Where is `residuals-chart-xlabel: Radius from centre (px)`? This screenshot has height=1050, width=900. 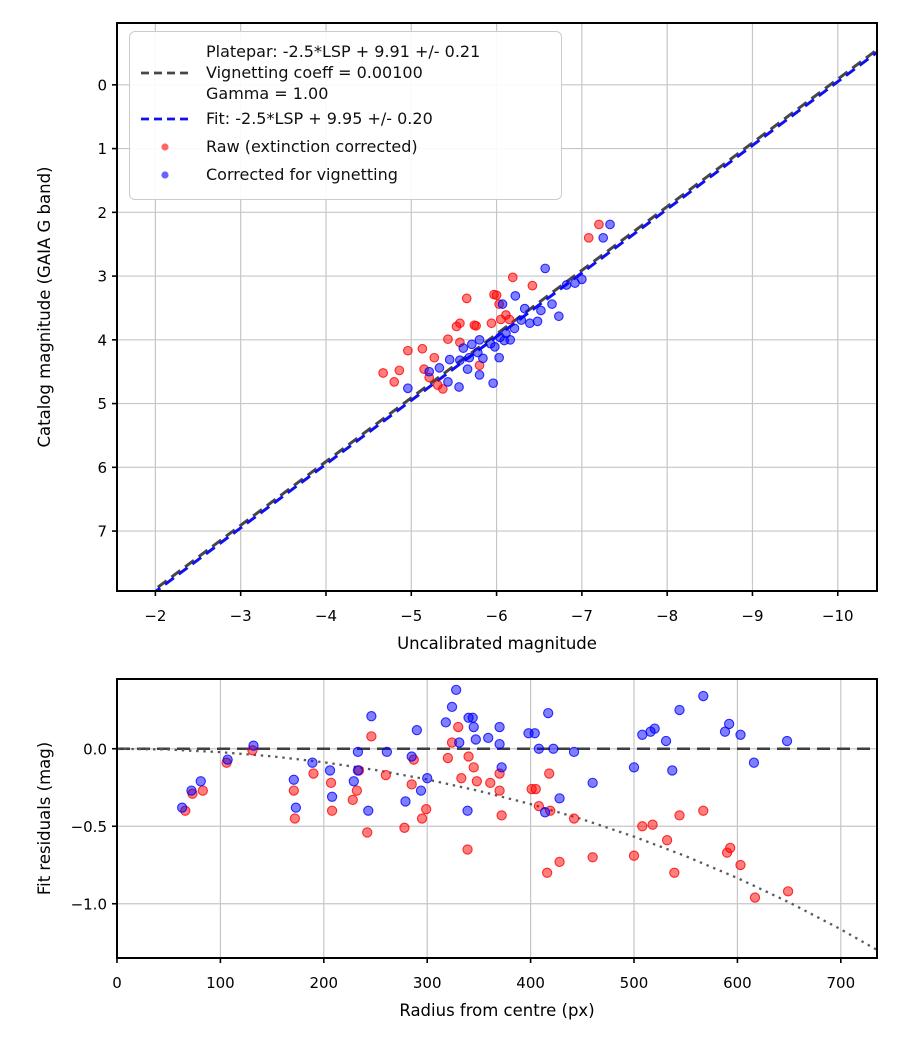
residuals-chart-xlabel: Radius from centre (px) is located at coordinates (496, 1010).